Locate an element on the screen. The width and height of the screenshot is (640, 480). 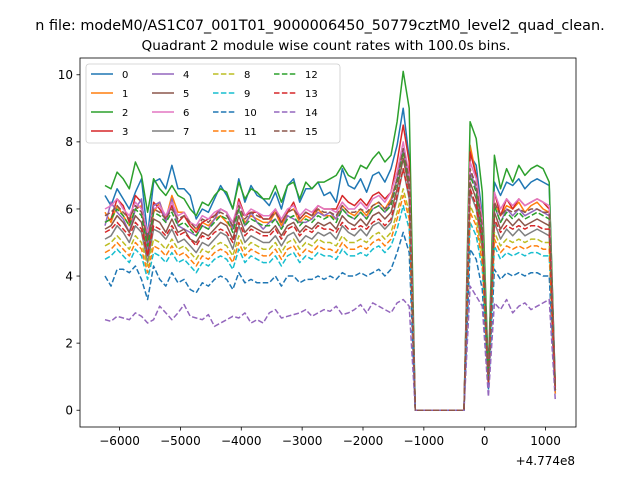
legend-label: 4 is located at coordinates (186, 75).